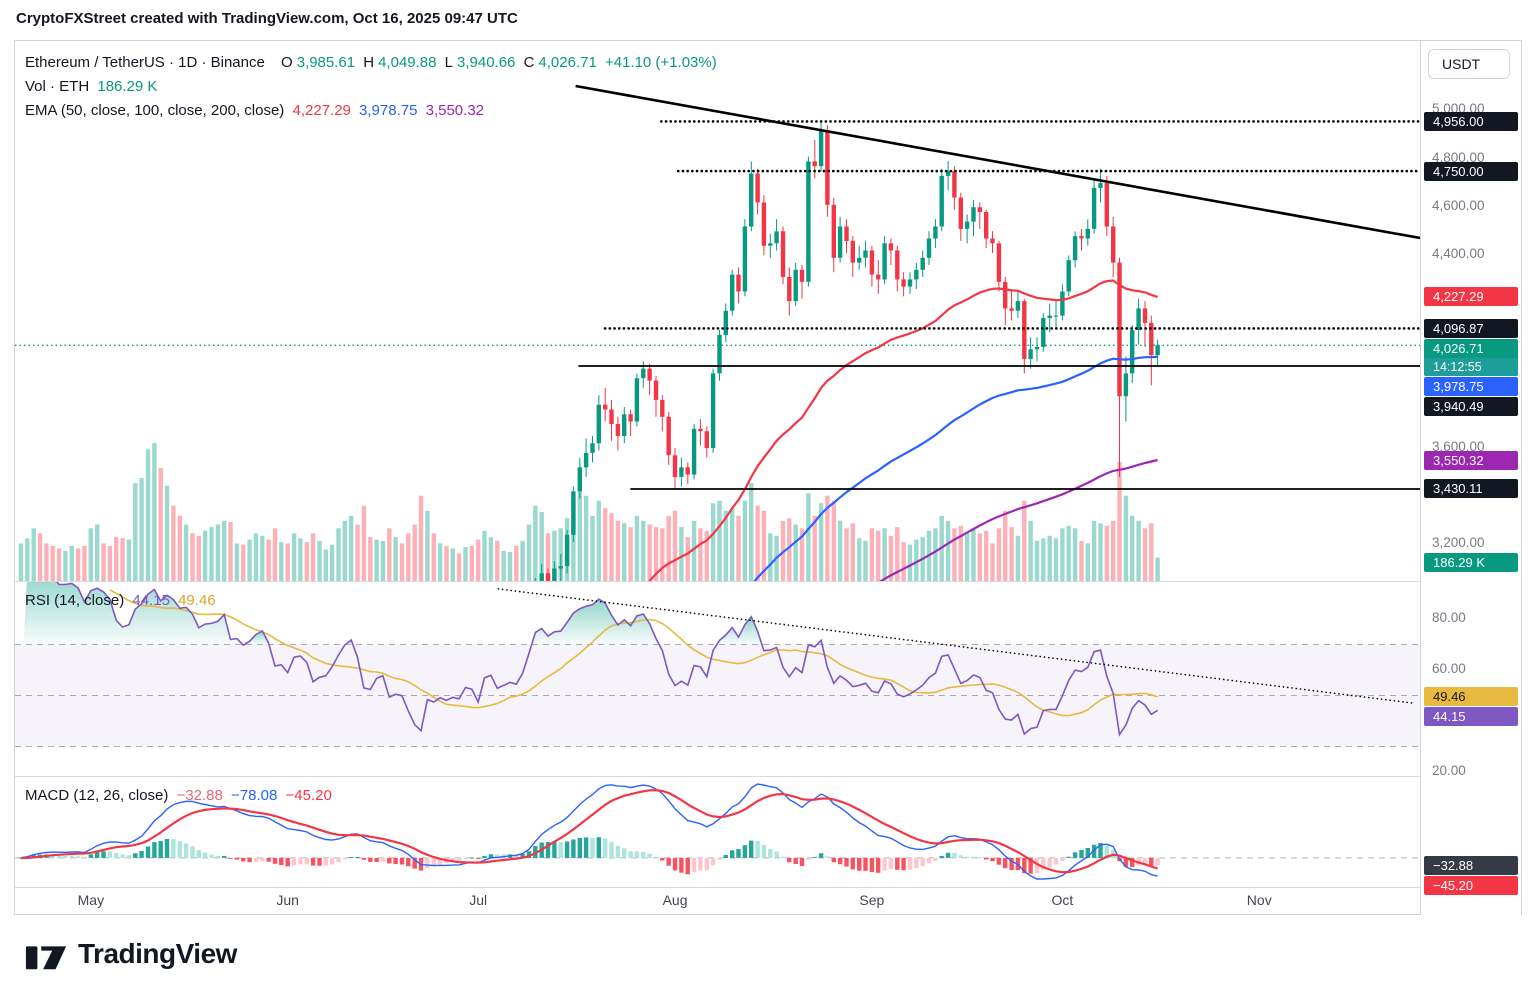 The image size is (1536, 1004). What do you see at coordinates (321, 110) in the screenshot?
I see `ema50-value: 4,227.29` at bounding box center [321, 110].